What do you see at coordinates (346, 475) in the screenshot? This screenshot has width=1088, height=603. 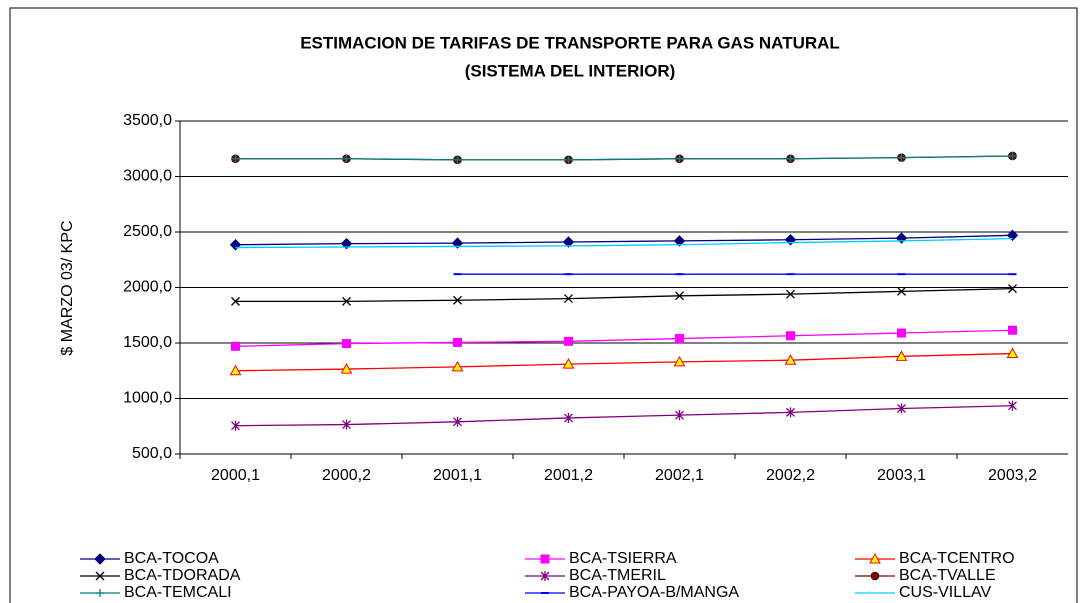 I see `x-tick-label: 2000,2` at bounding box center [346, 475].